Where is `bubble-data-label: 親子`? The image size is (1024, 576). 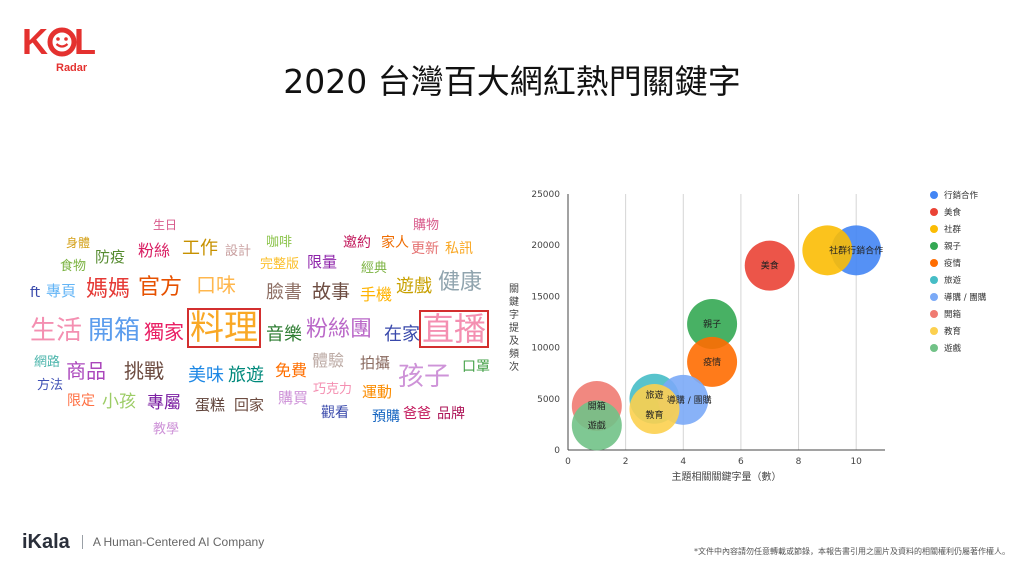
bubble-data-label: 親子 is located at coordinates (712, 324).